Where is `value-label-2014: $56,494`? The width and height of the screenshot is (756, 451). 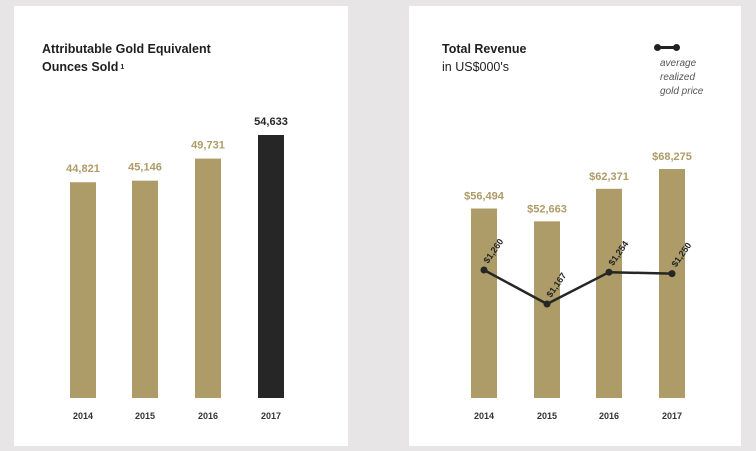 value-label-2014: $56,494 is located at coordinates (484, 197).